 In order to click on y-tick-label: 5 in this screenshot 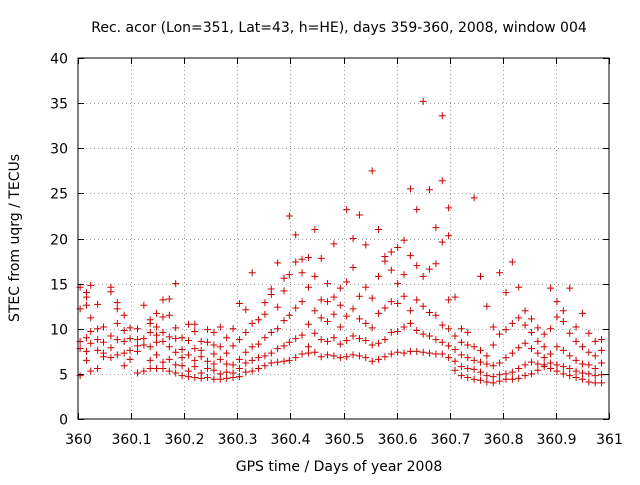, I will do `click(63, 376)`.